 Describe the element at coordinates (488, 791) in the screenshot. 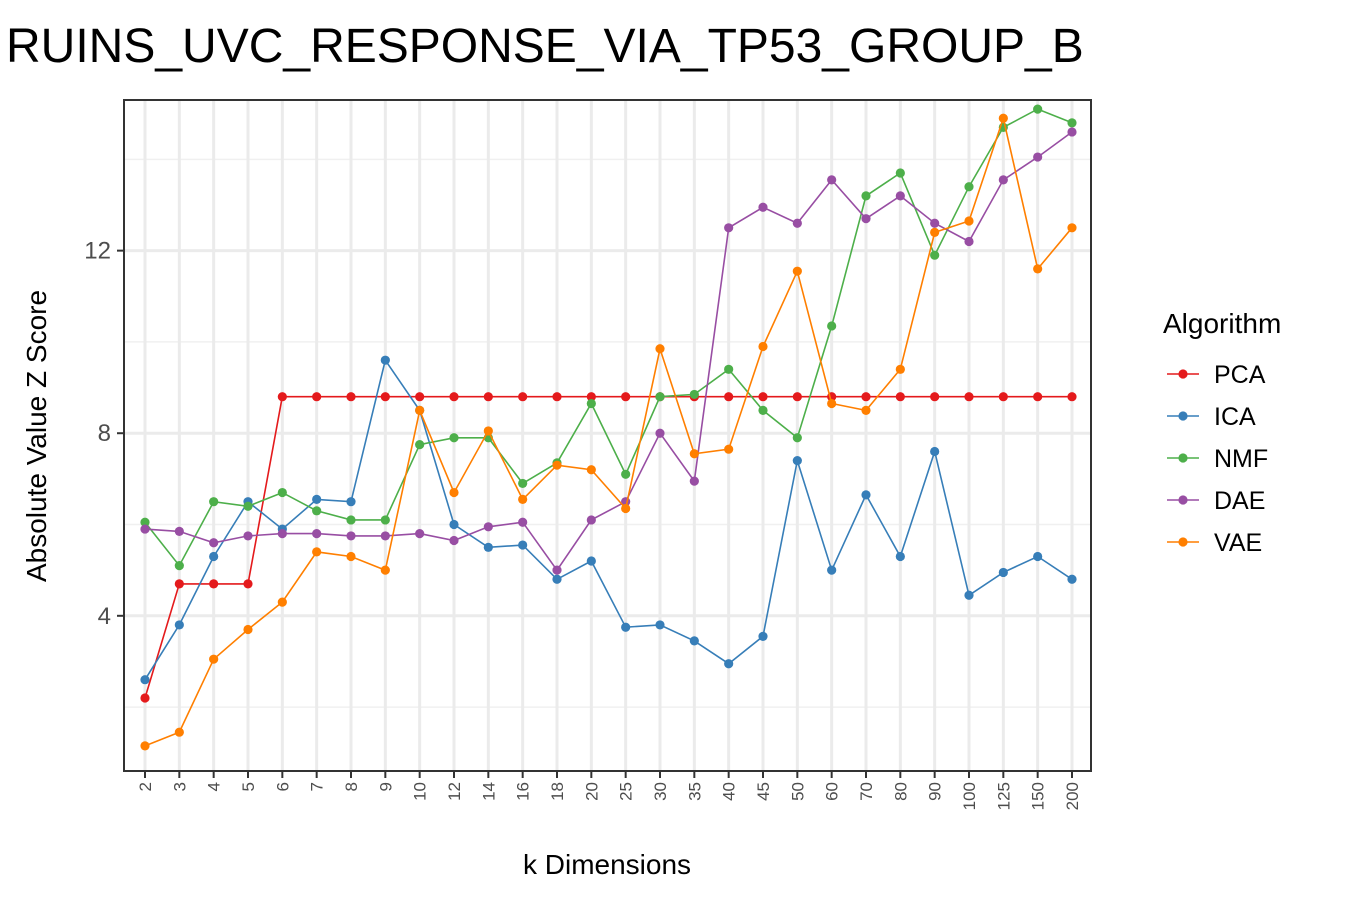

I see `x-tick-label: 14` at that location.